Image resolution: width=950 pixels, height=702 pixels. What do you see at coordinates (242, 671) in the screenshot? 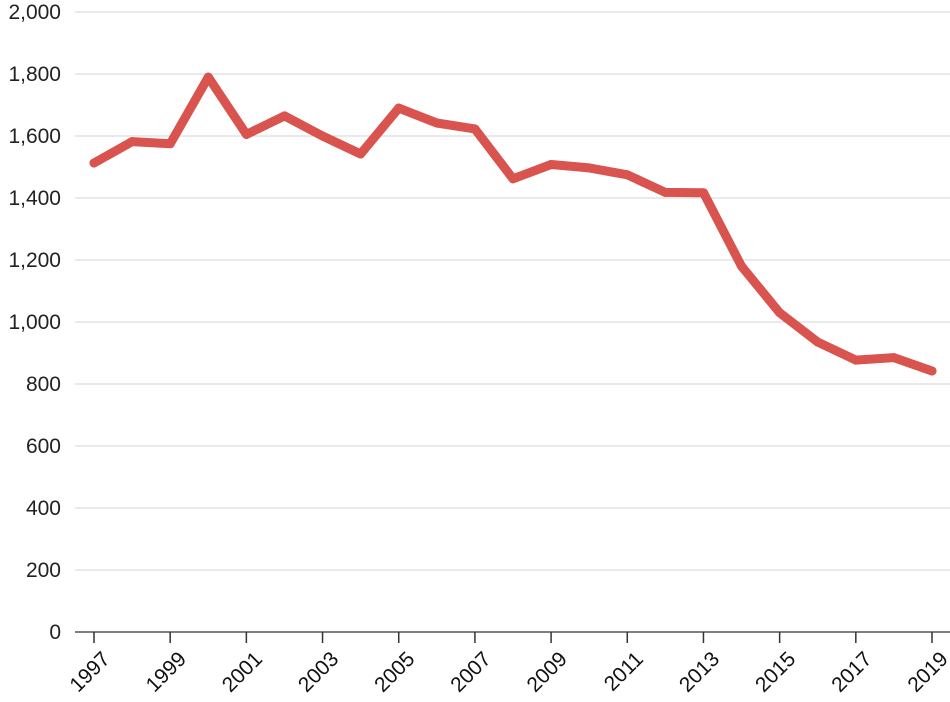
I see `x-tick-label: 2001` at bounding box center [242, 671].